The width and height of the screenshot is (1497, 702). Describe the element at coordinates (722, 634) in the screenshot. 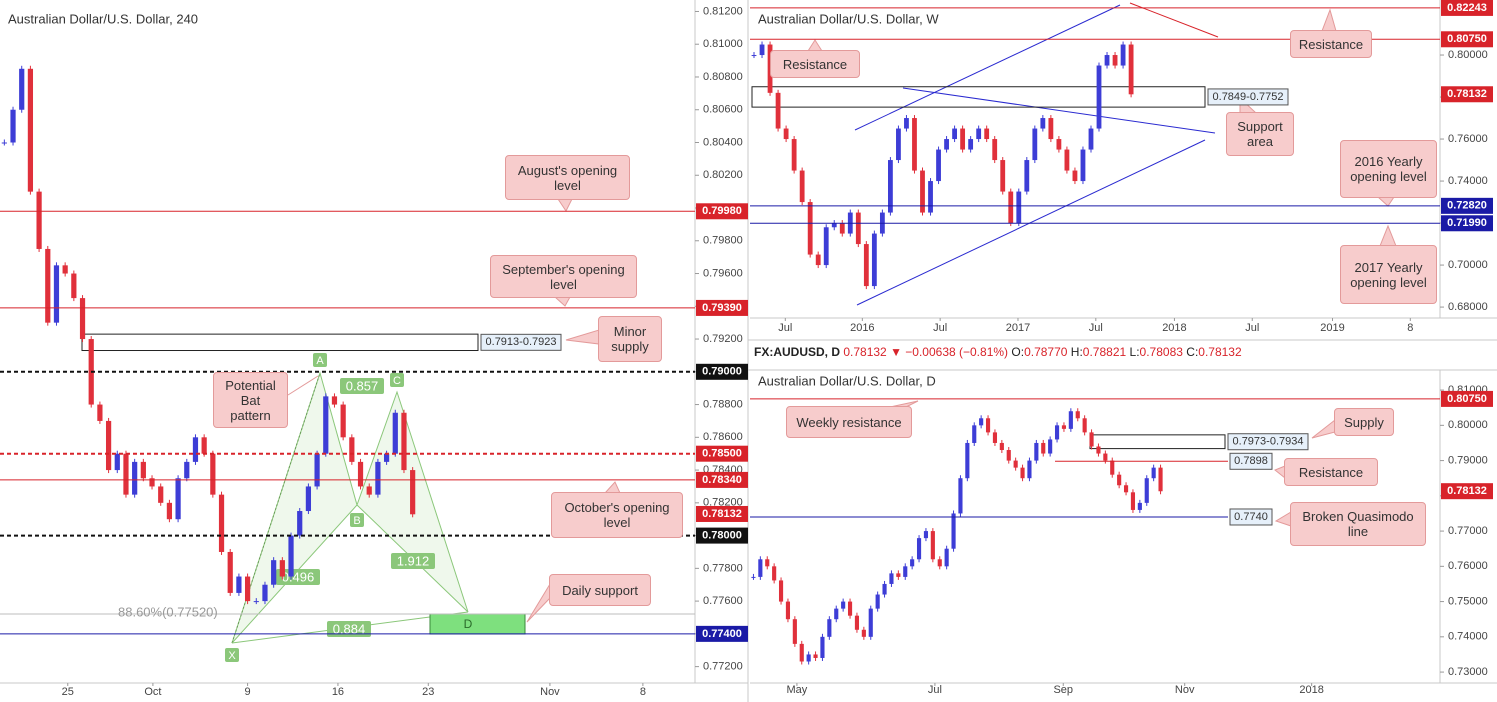

I see `price-label: 0.77400` at that location.